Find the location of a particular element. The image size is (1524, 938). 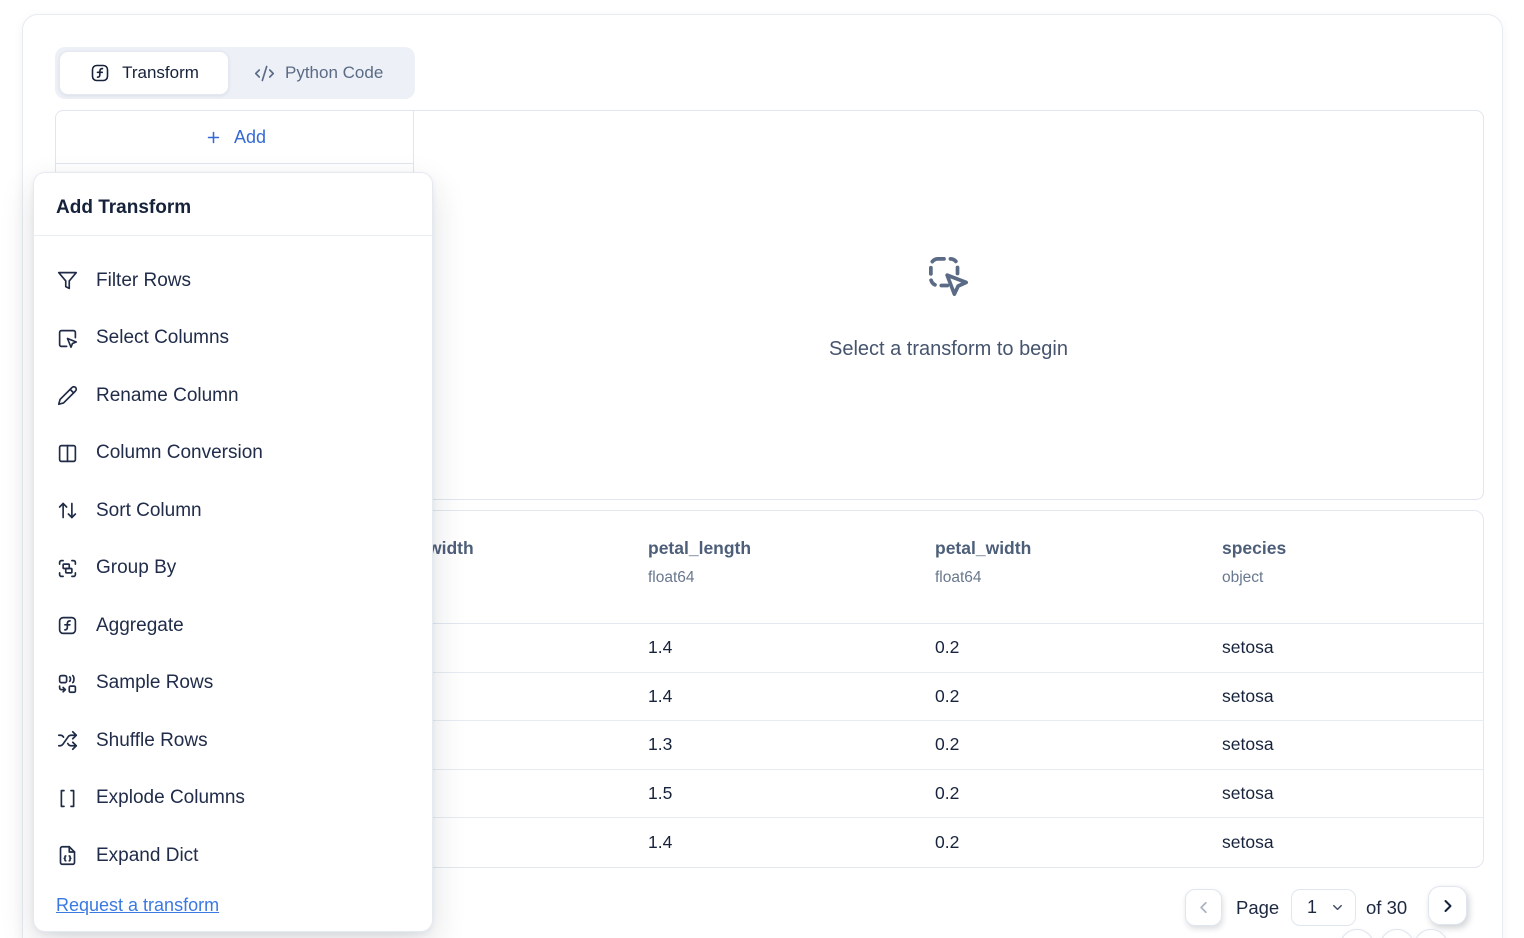

menu-item-rename-column: Rename Column is located at coordinates (233, 396).